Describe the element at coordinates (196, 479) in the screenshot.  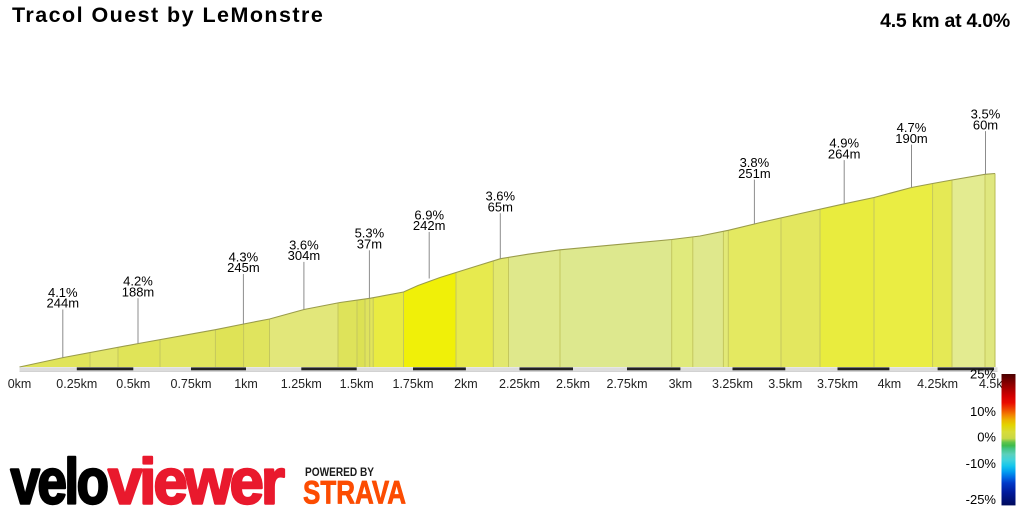
I see `svg-text: viewer` at that location.